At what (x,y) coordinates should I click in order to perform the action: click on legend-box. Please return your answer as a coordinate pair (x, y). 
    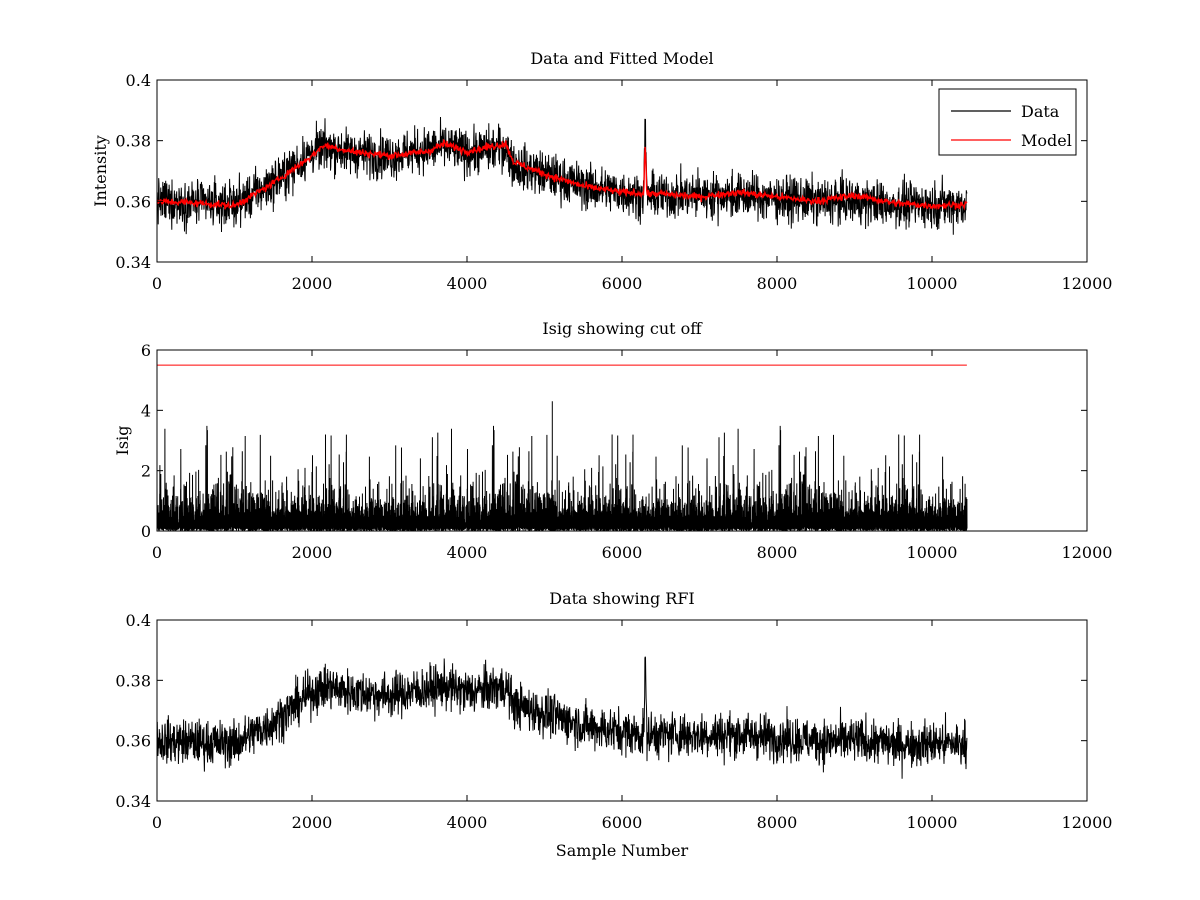
    Looking at the image, I should click on (1007, 122).